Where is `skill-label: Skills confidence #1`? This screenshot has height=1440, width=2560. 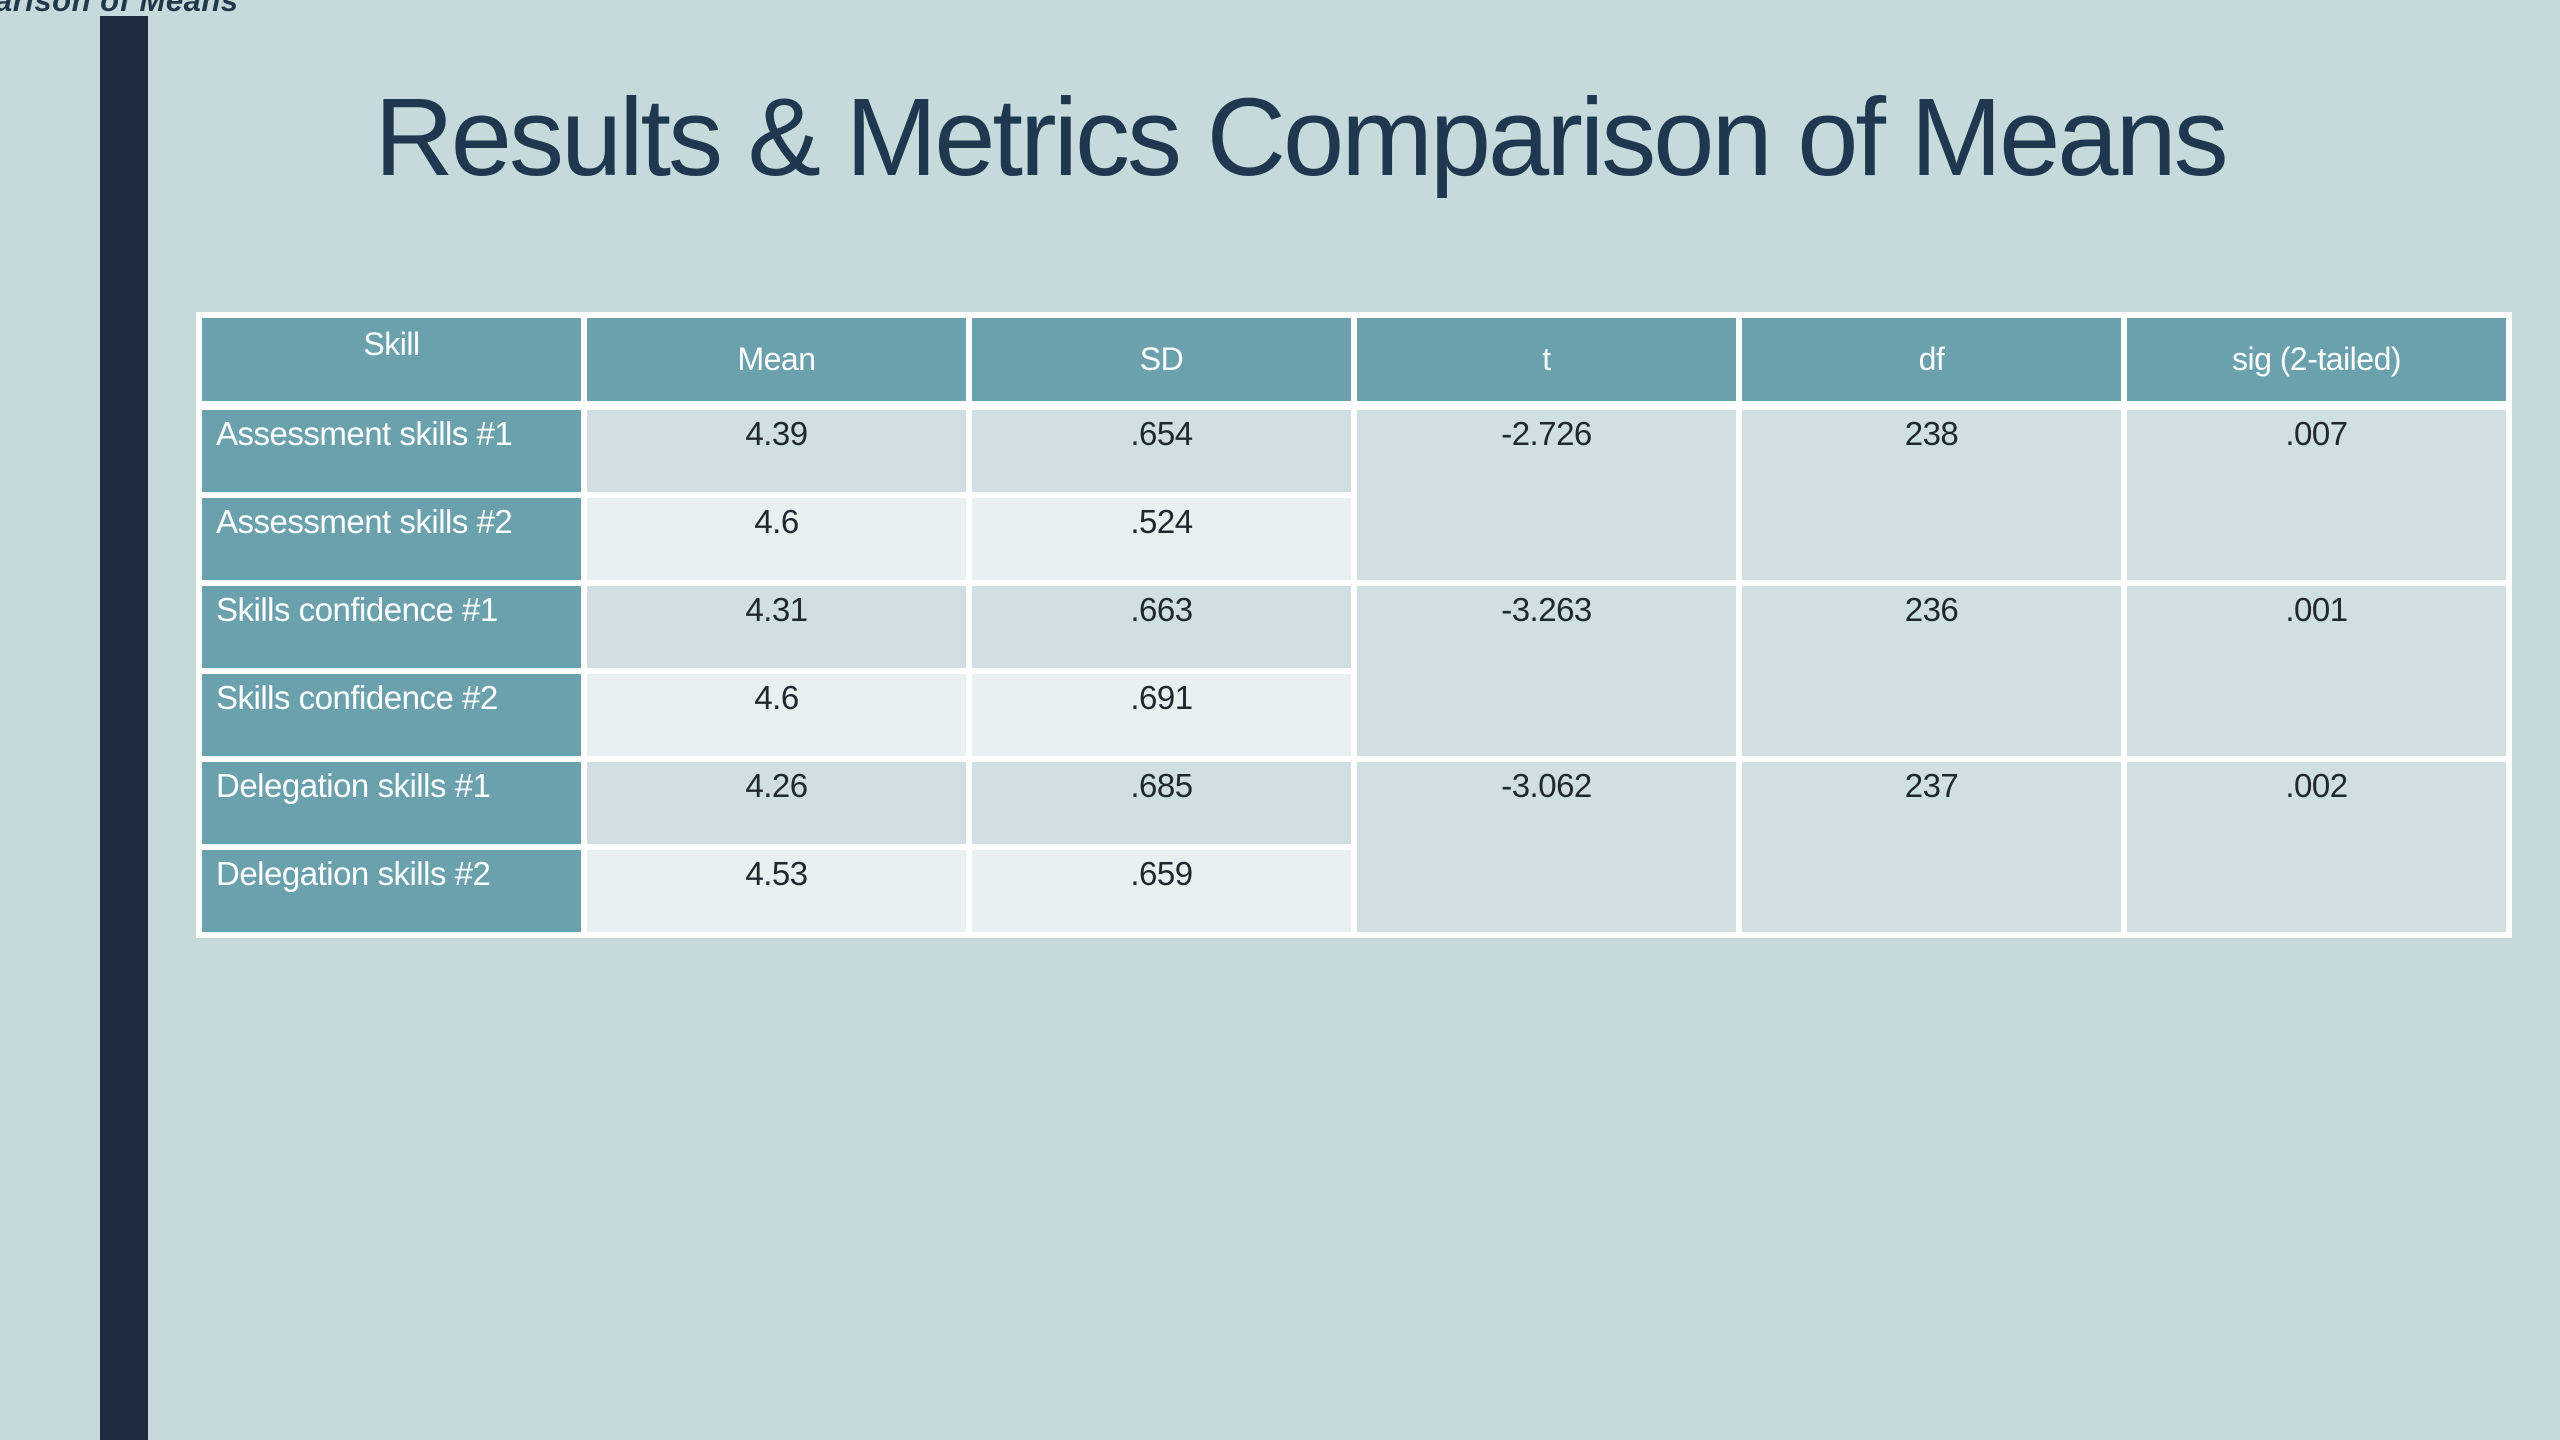
skill-label: Skills confidence #1 is located at coordinates (391, 627).